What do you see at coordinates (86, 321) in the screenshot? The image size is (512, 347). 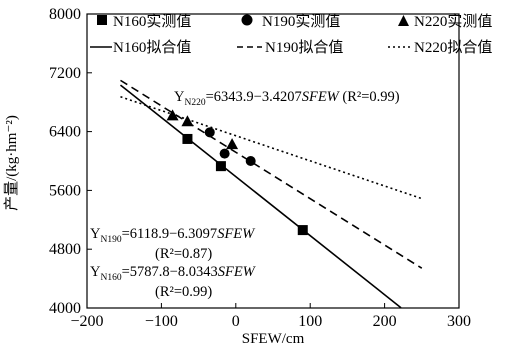 I see `x-tick-label: −200` at bounding box center [86, 321].